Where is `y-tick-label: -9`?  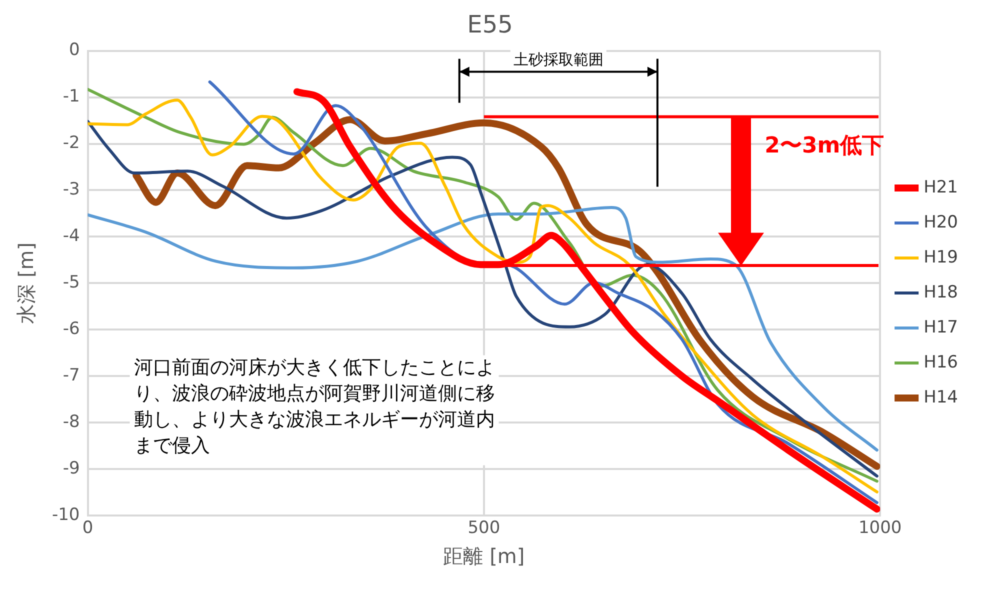 y-tick-label: -9 is located at coordinates (71, 468).